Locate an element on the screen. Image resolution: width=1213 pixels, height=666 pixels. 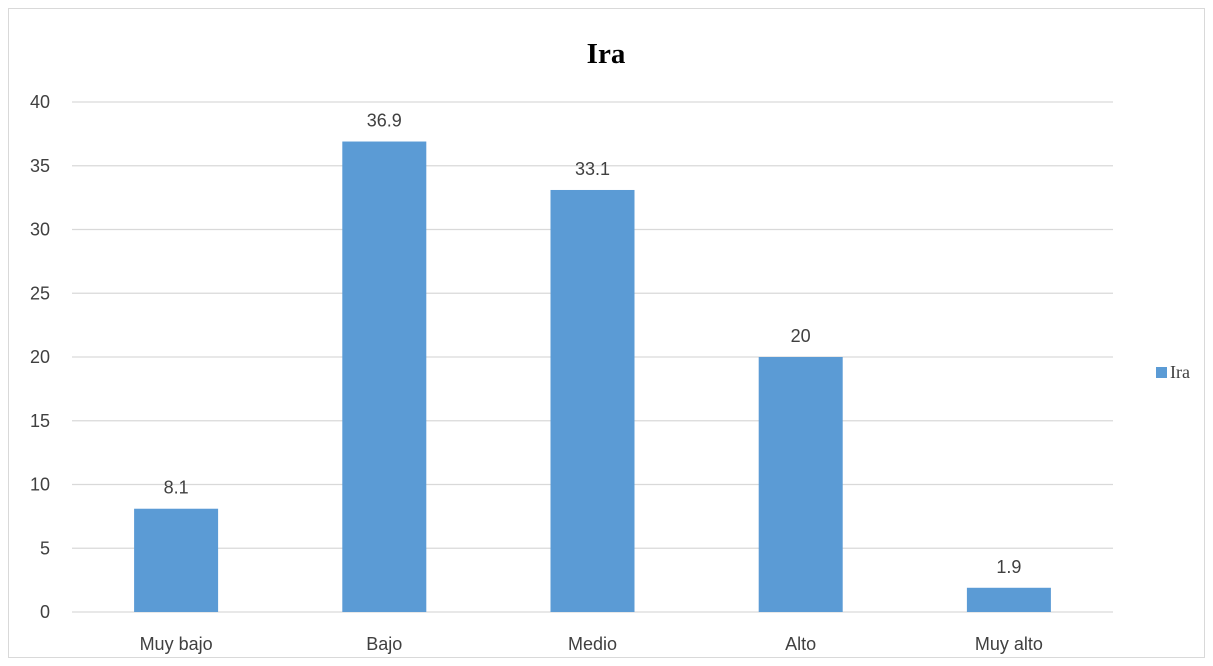
x-tick-label: Muy bajo is located at coordinates (176, 644).